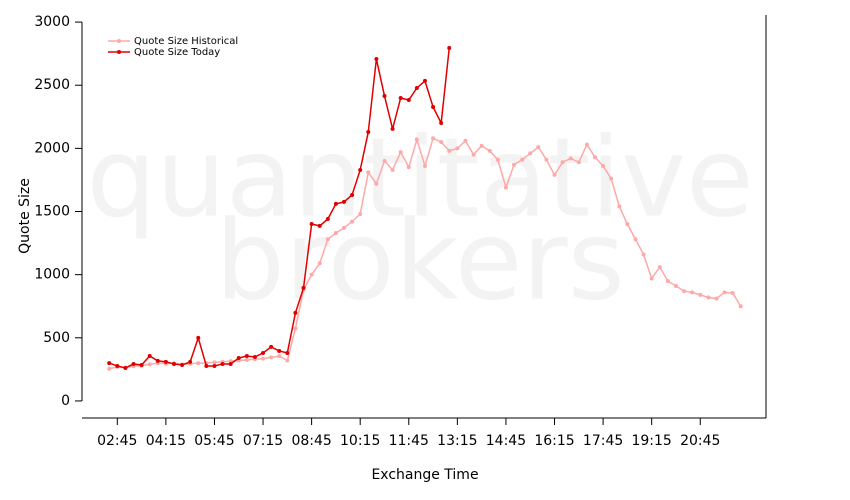  Describe the element at coordinates (651, 441) in the screenshot. I see `x-tick-label: 19:15` at that location.